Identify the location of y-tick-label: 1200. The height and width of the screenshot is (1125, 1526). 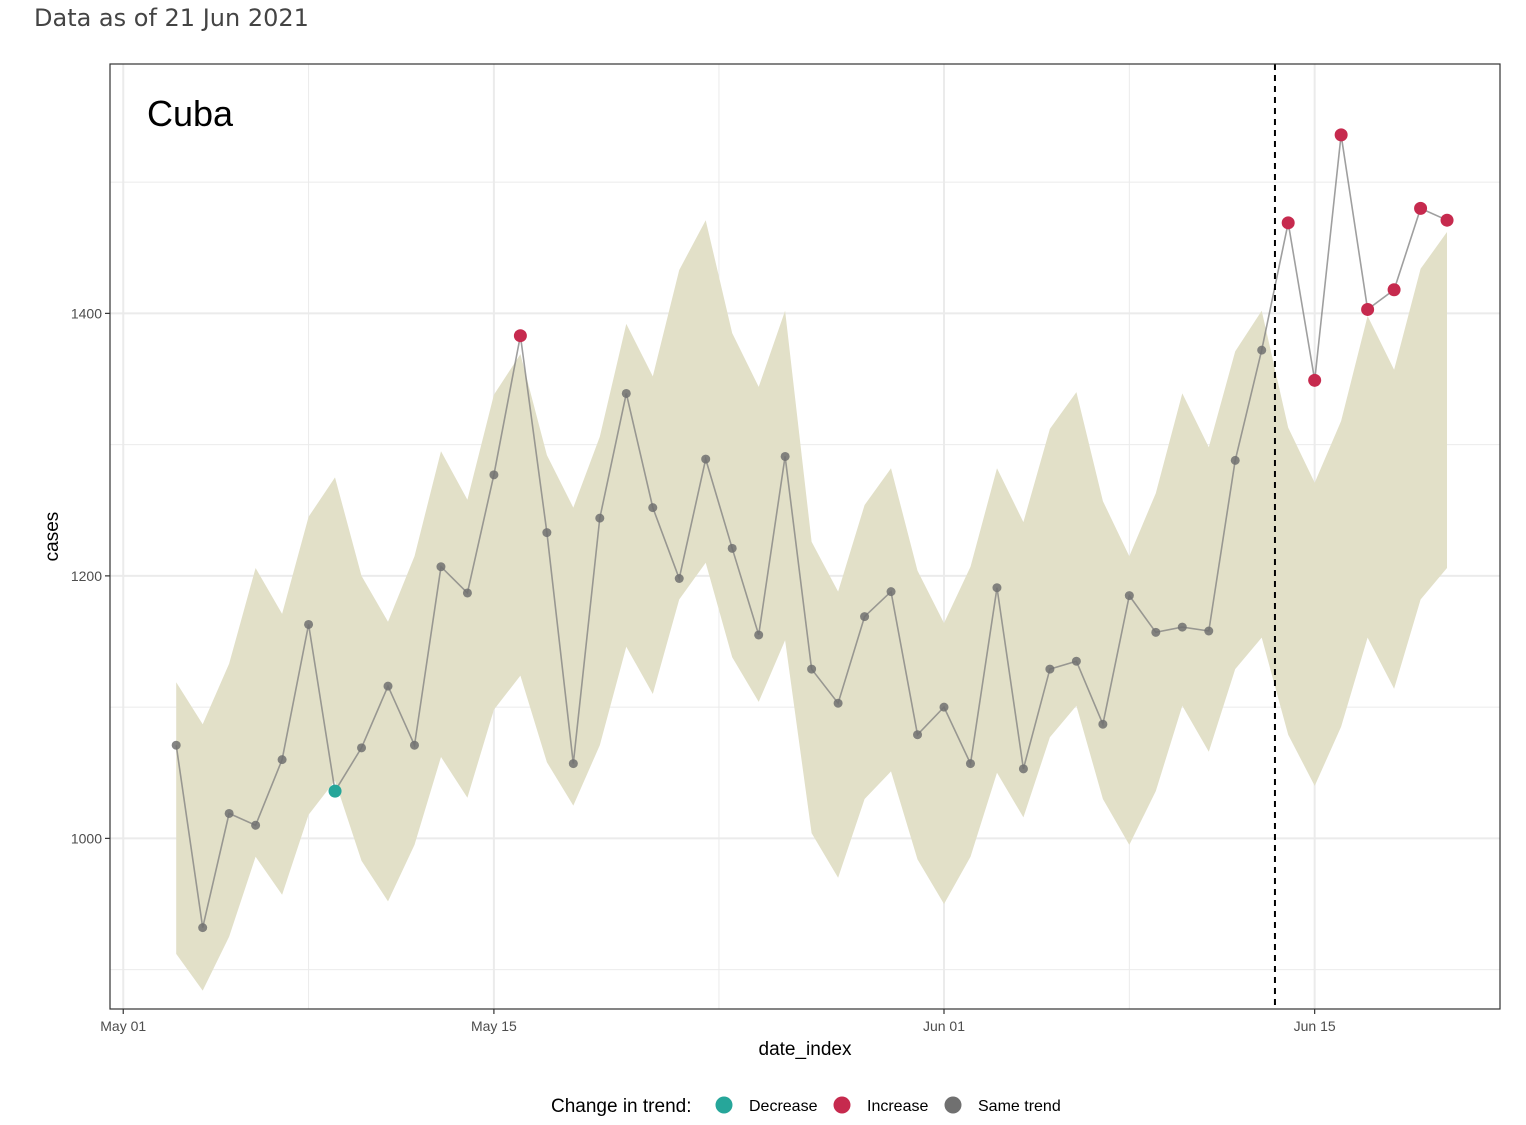
(86, 576).